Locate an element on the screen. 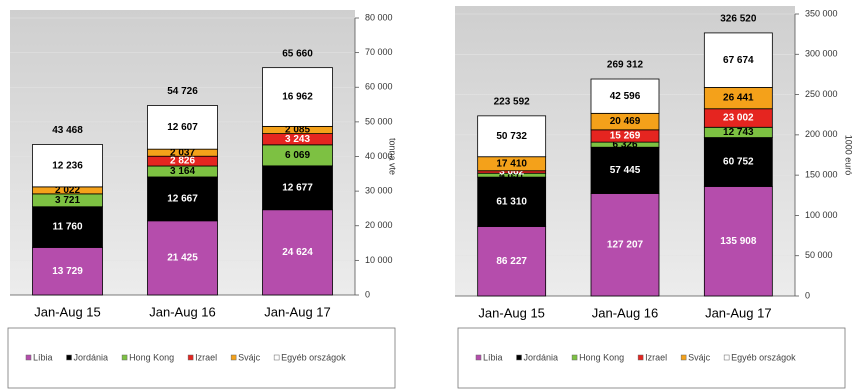 Image resolution: width=862 pixels, height=392 pixels. value-label: 6 326 is located at coordinates (624, 144).